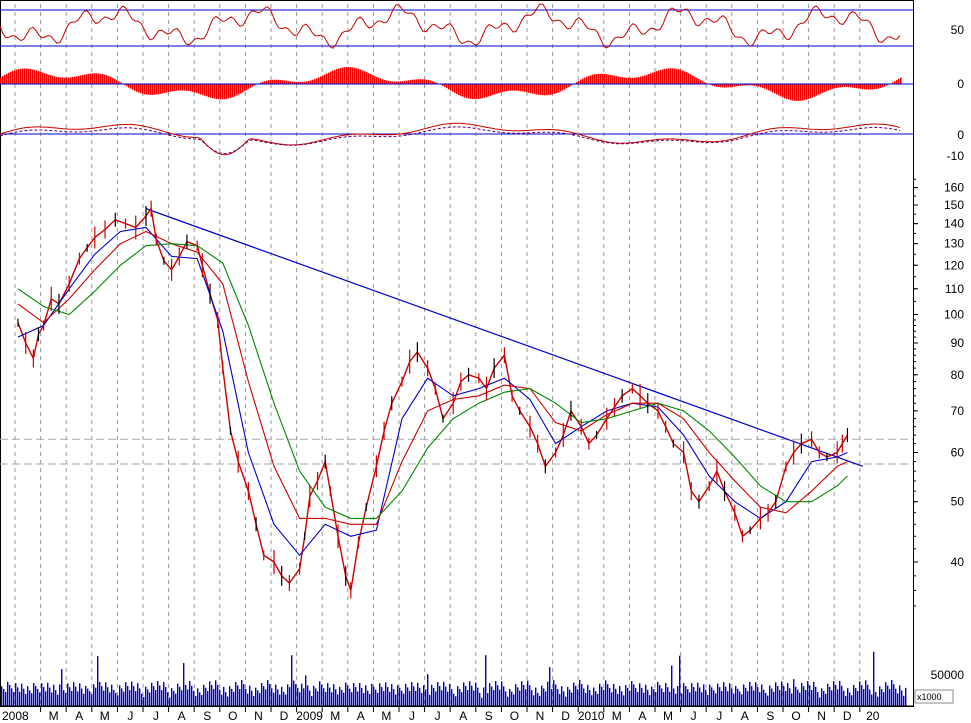  I want to click on price-tick-label: 40, so click(958, 562).